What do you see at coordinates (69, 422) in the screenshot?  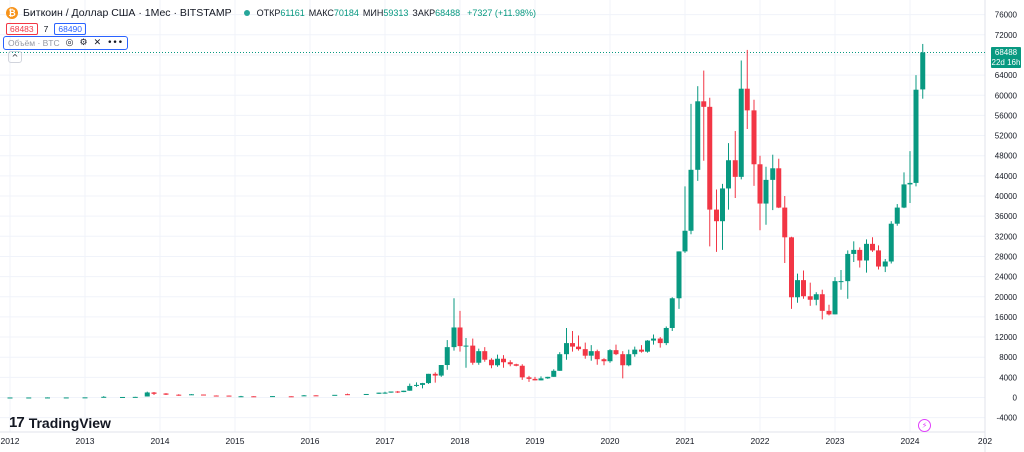 I see `tradingview-logo-text: TradingView` at bounding box center [69, 422].